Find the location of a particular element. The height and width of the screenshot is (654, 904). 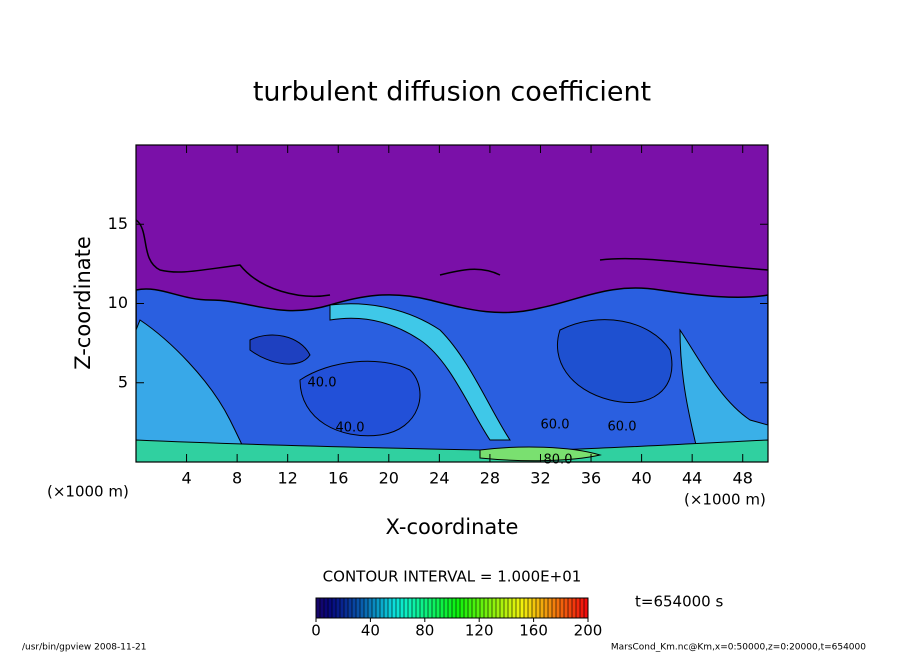

x-tick-label: 44 is located at coordinates (692, 478).